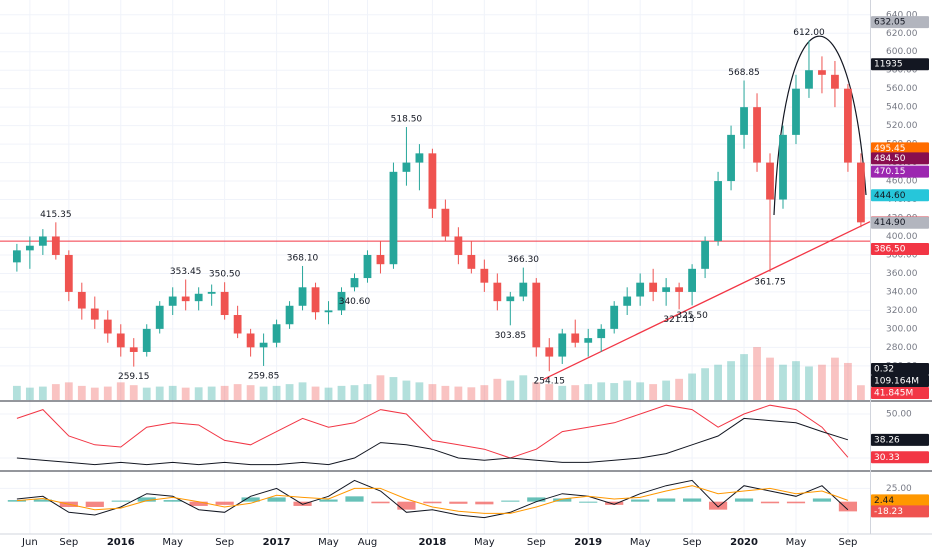 Image resolution: width=932 pixels, height=550 pixels. Describe the element at coordinates (902, 34) in the screenshot. I see `y-tick-label: 620.00` at that location.